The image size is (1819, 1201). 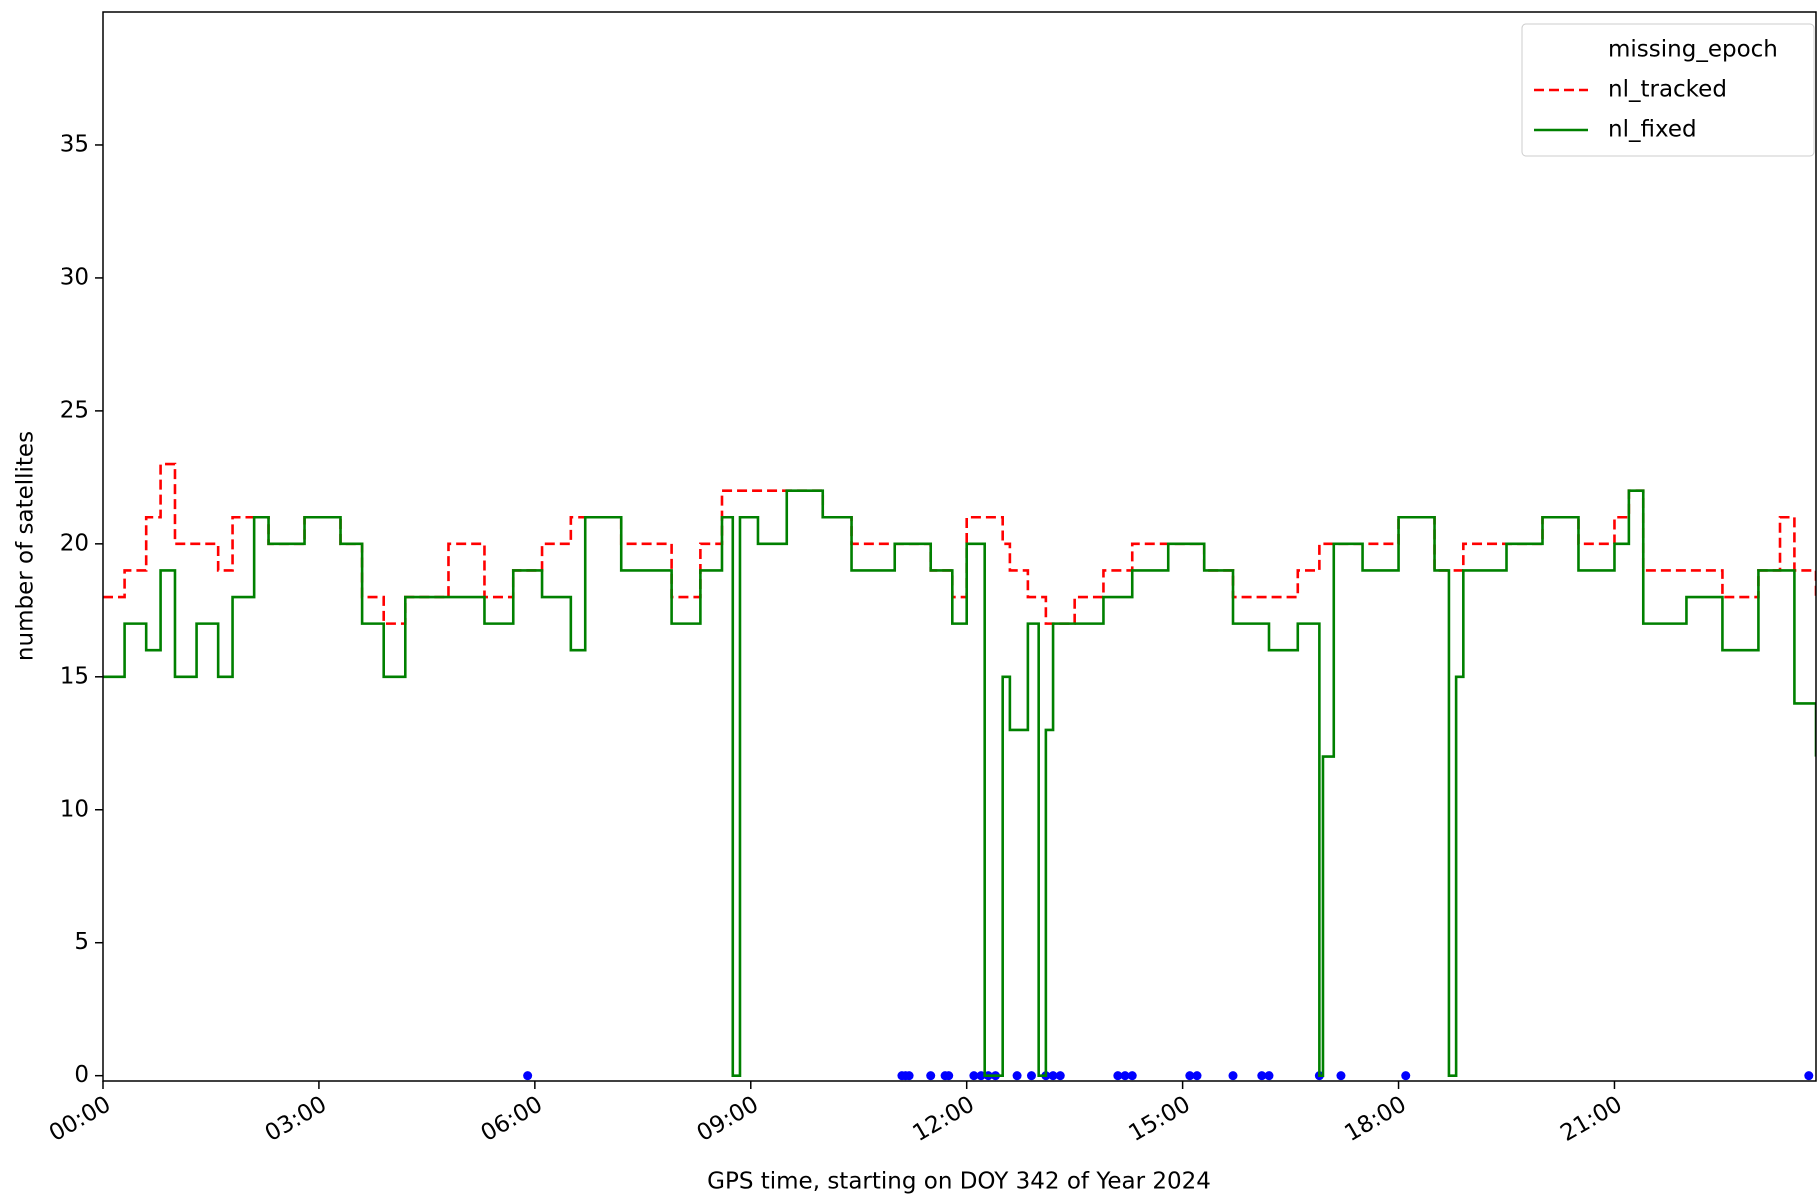 I want to click on x-tick-label: 09:00, so click(x=728, y=1119).